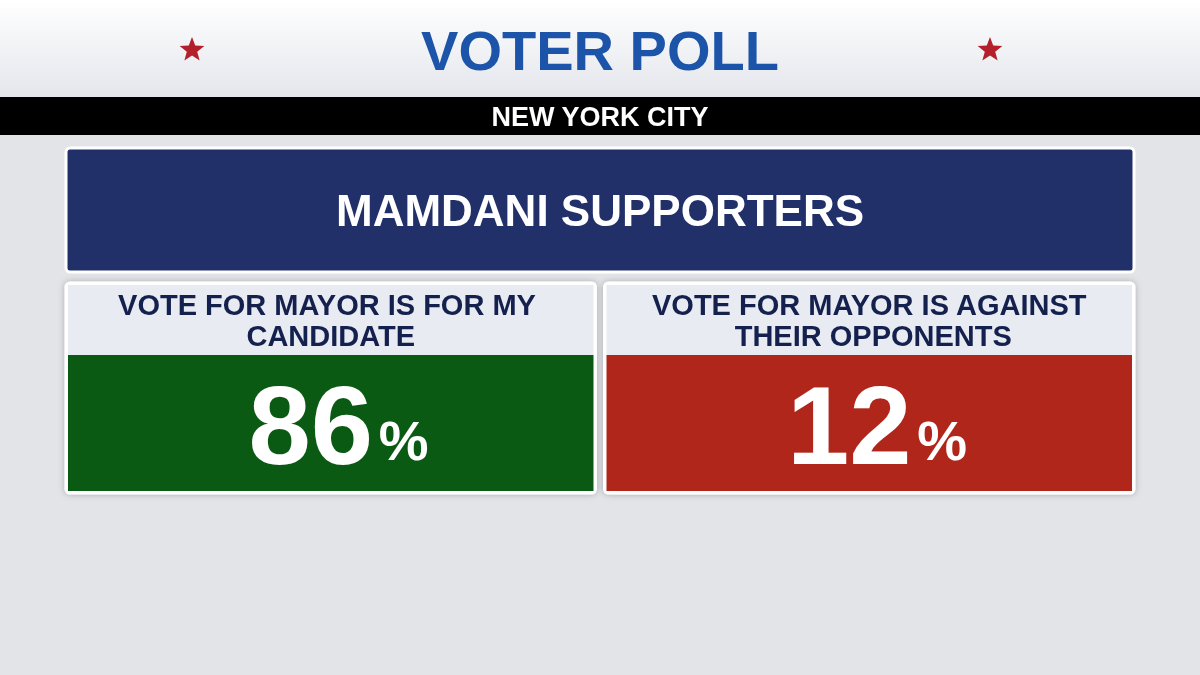 The image size is (1200, 675). Describe the element at coordinates (600, 50) in the screenshot. I see `text: VOTER POLL` at that location.